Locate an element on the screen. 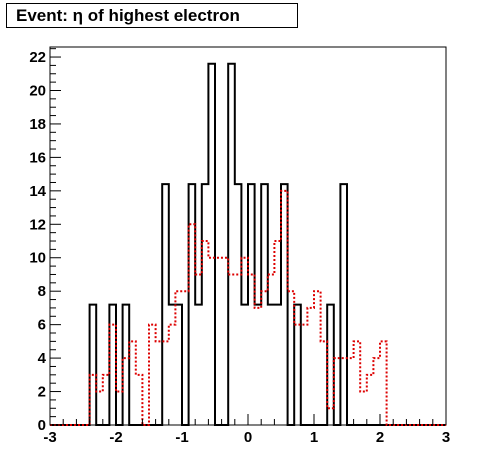 The width and height of the screenshot is (496, 472). x-tick-label: -1 is located at coordinates (181, 437).